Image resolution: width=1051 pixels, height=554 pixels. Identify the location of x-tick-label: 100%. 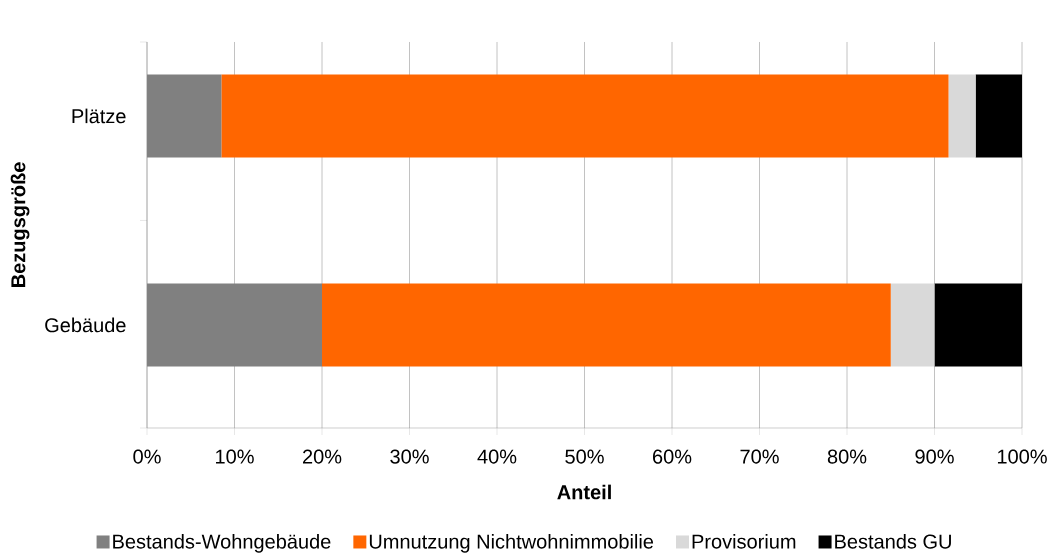
(1022, 456).